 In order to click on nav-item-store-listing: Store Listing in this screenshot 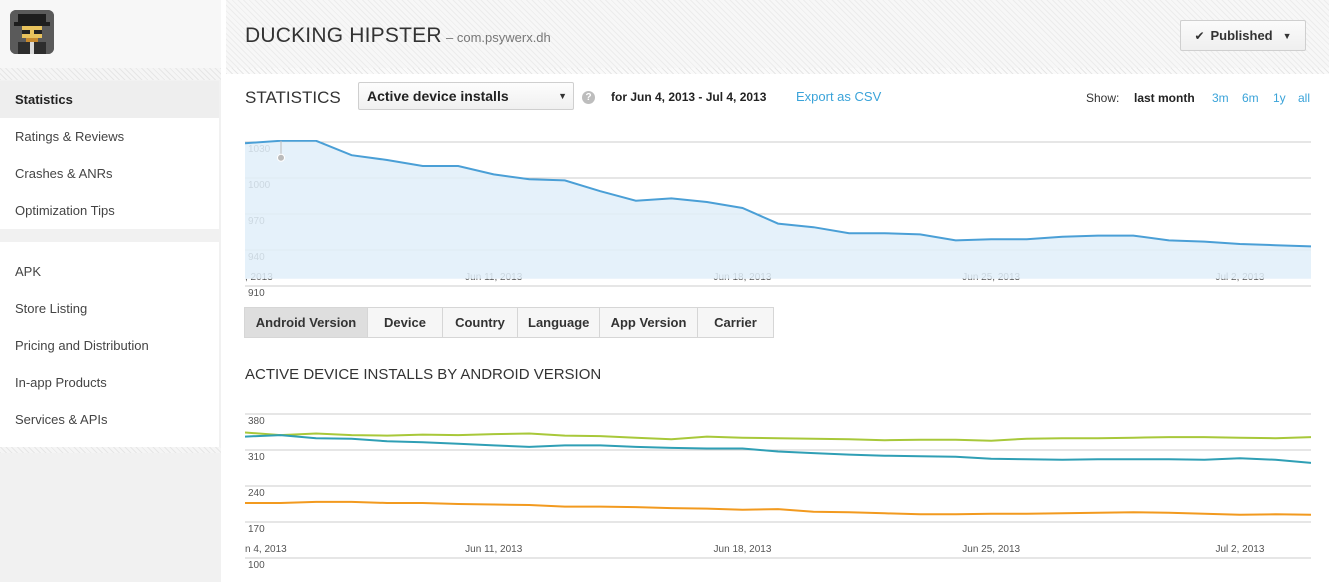, I will do `click(51, 308)`.